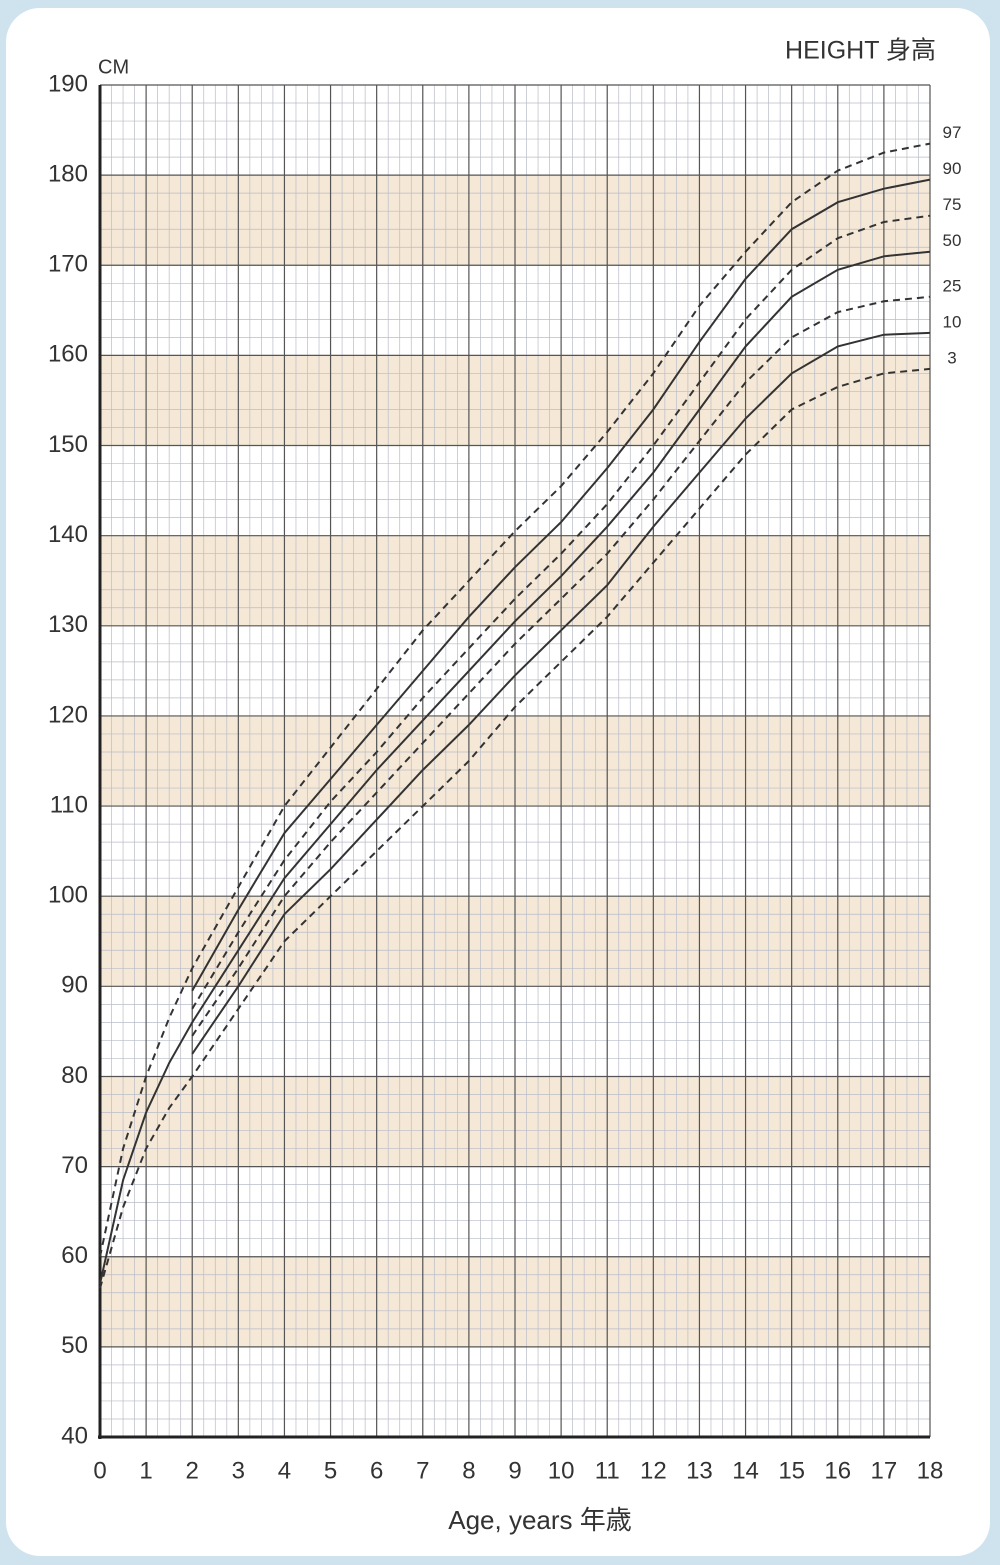 Image resolution: width=1000 pixels, height=1565 pixels. What do you see at coordinates (952, 321) in the screenshot?
I see `legend-label: 10` at bounding box center [952, 321].